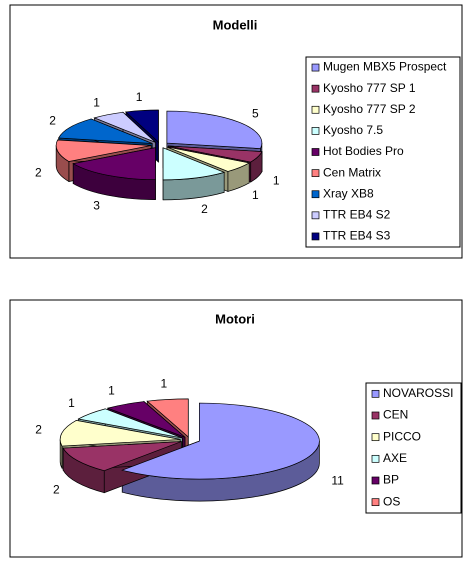 The height and width of the screenshot is (573, 475). What do you see at coordinates (337, 480) in the screenshot?
I see `data-label: 11` at bounding box center [337, 480].